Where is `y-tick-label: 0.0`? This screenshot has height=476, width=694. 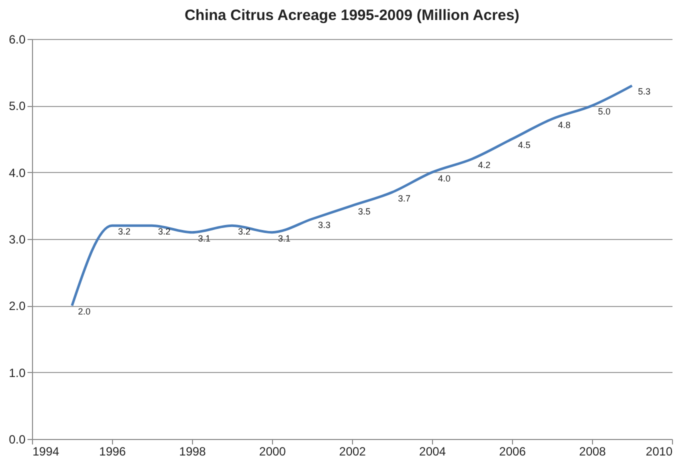 y-tick-label: 0.0 is located at coordinates (17, 439).